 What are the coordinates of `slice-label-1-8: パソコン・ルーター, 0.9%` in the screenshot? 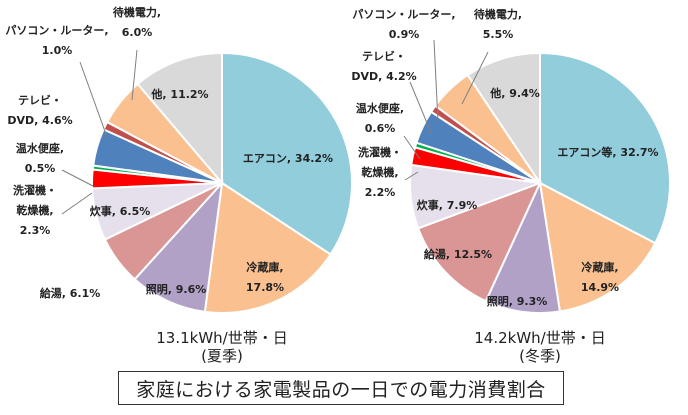 It's located at (403, 24).